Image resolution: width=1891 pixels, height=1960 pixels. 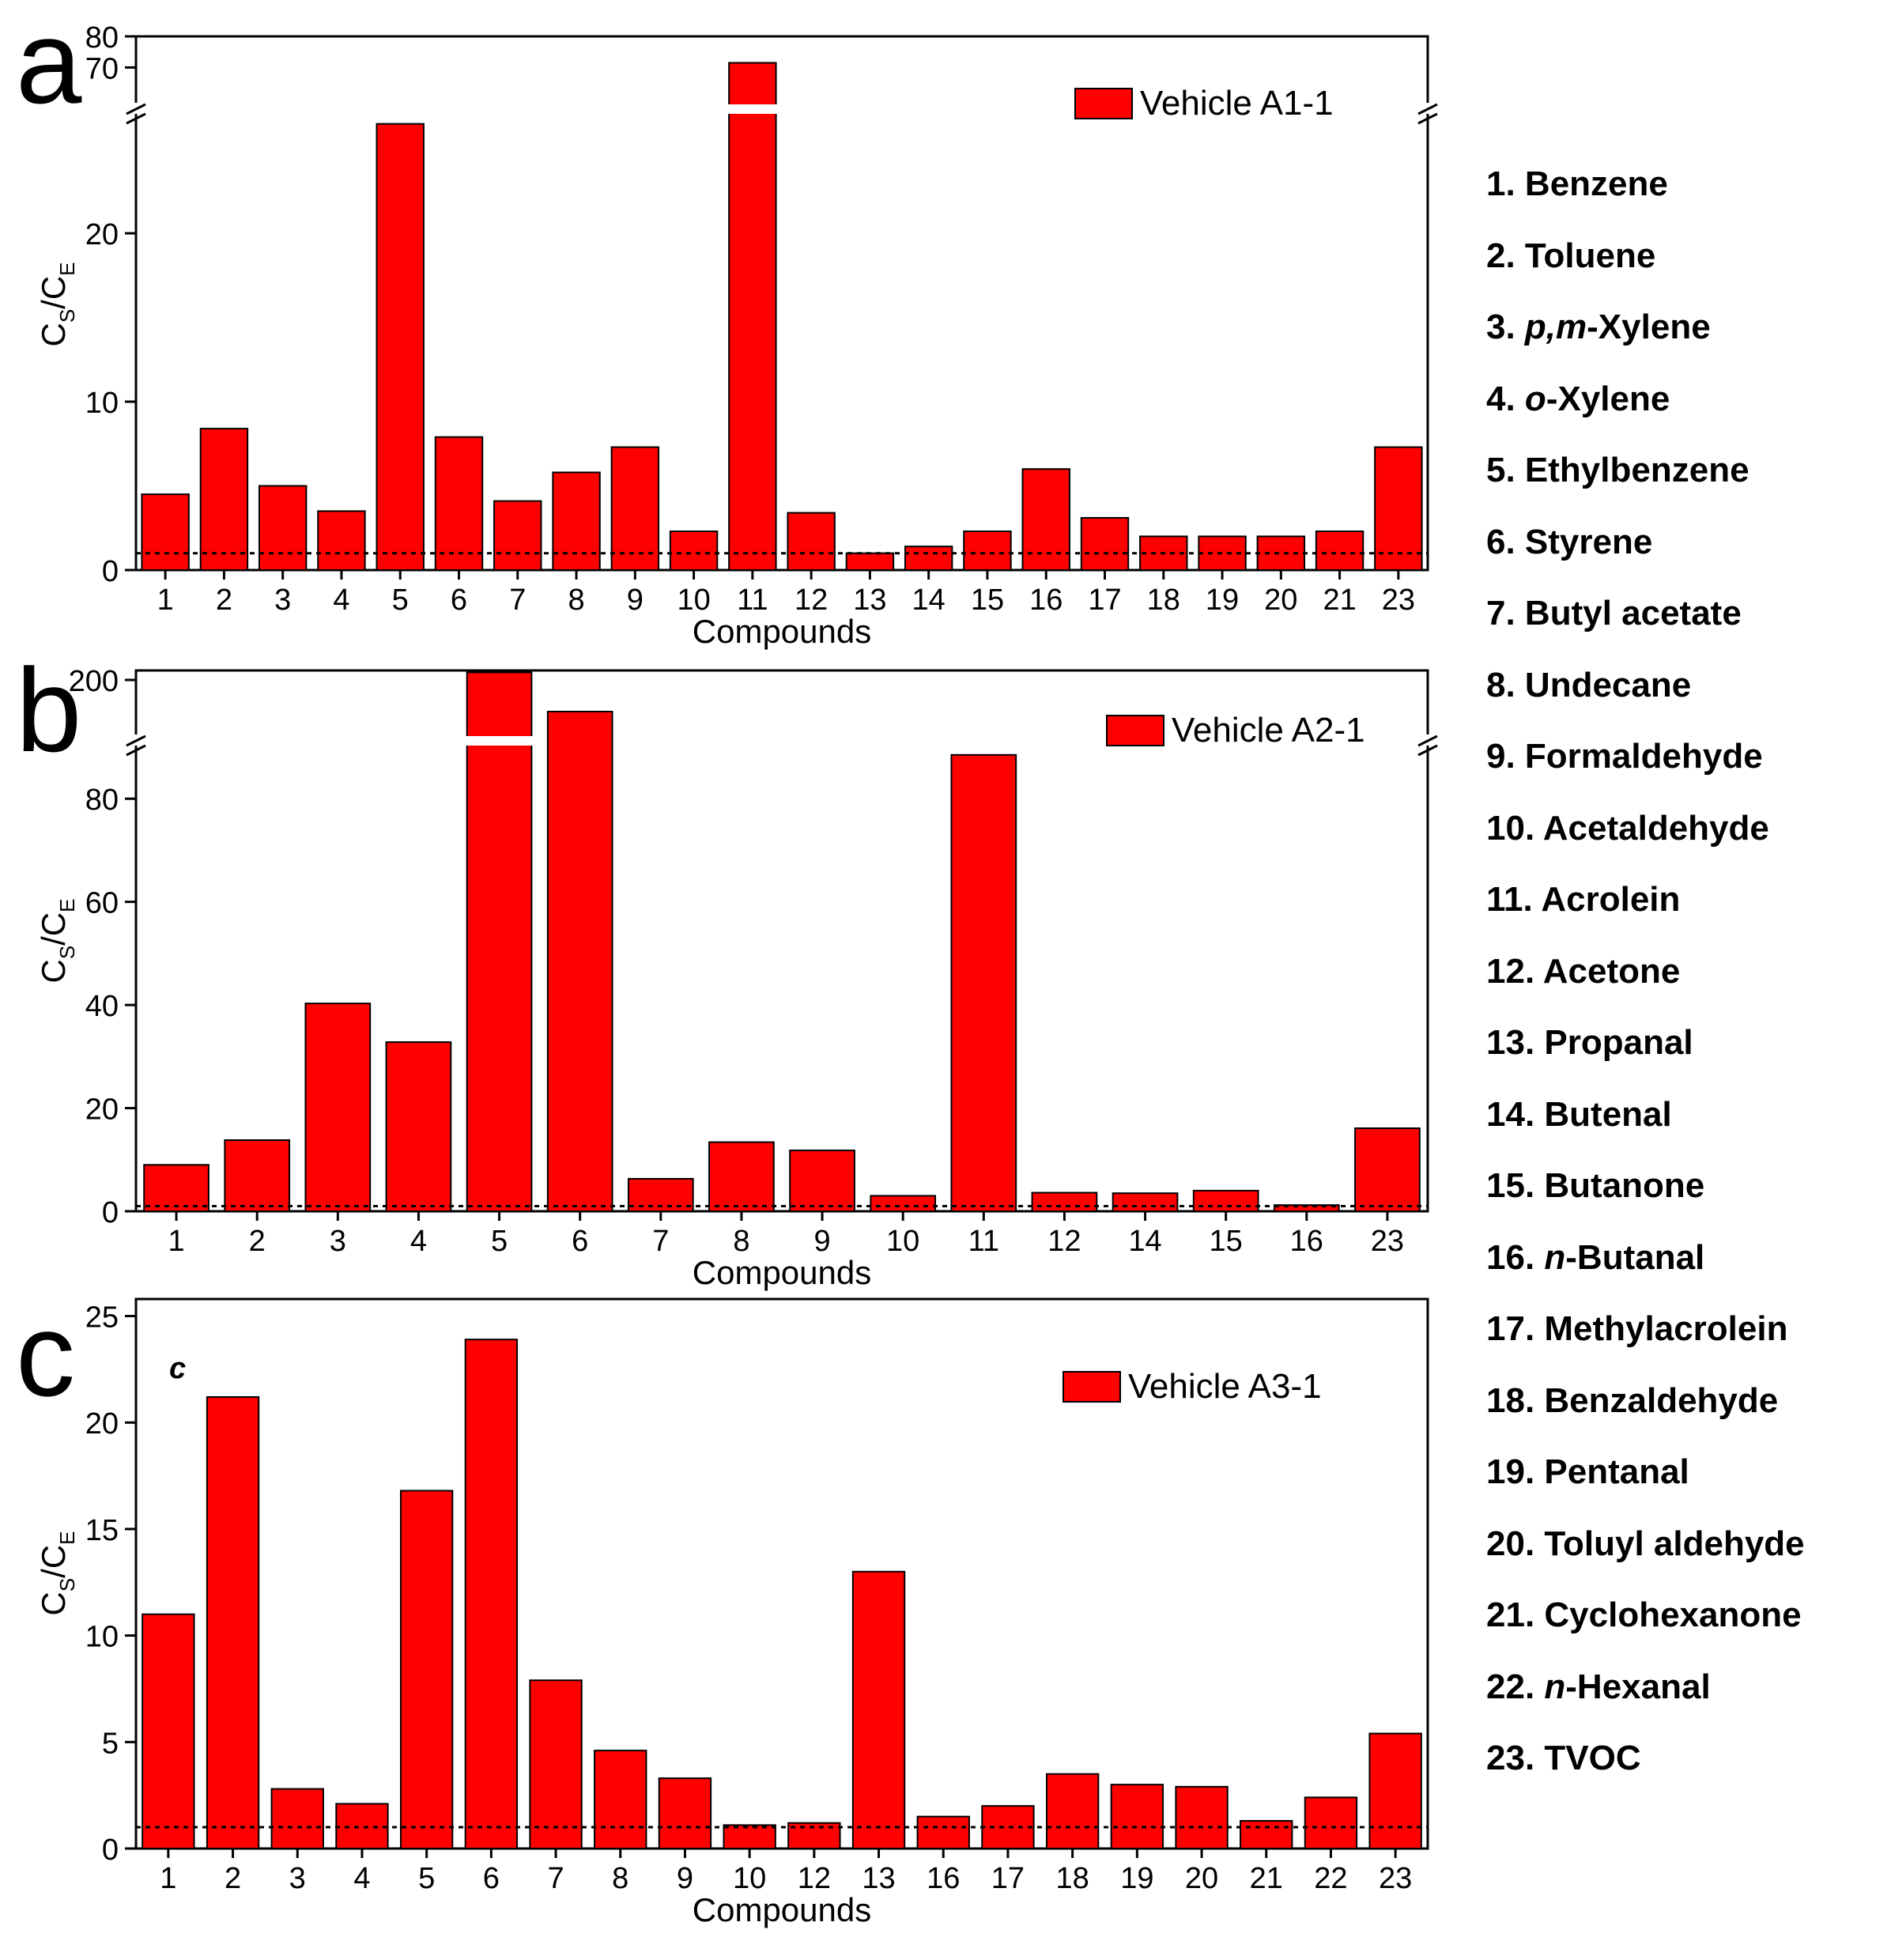 What do you see at coordinates (1135, 730) in the screenshot?
I see `legend-swatch` at bounding box center [1135, 730].